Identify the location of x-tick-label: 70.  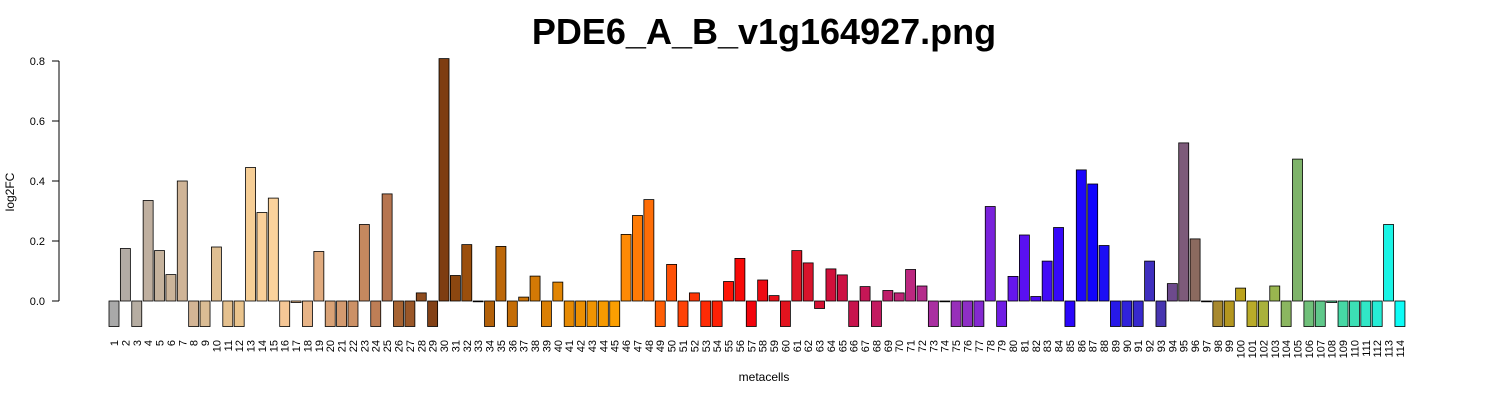
(900, 346).